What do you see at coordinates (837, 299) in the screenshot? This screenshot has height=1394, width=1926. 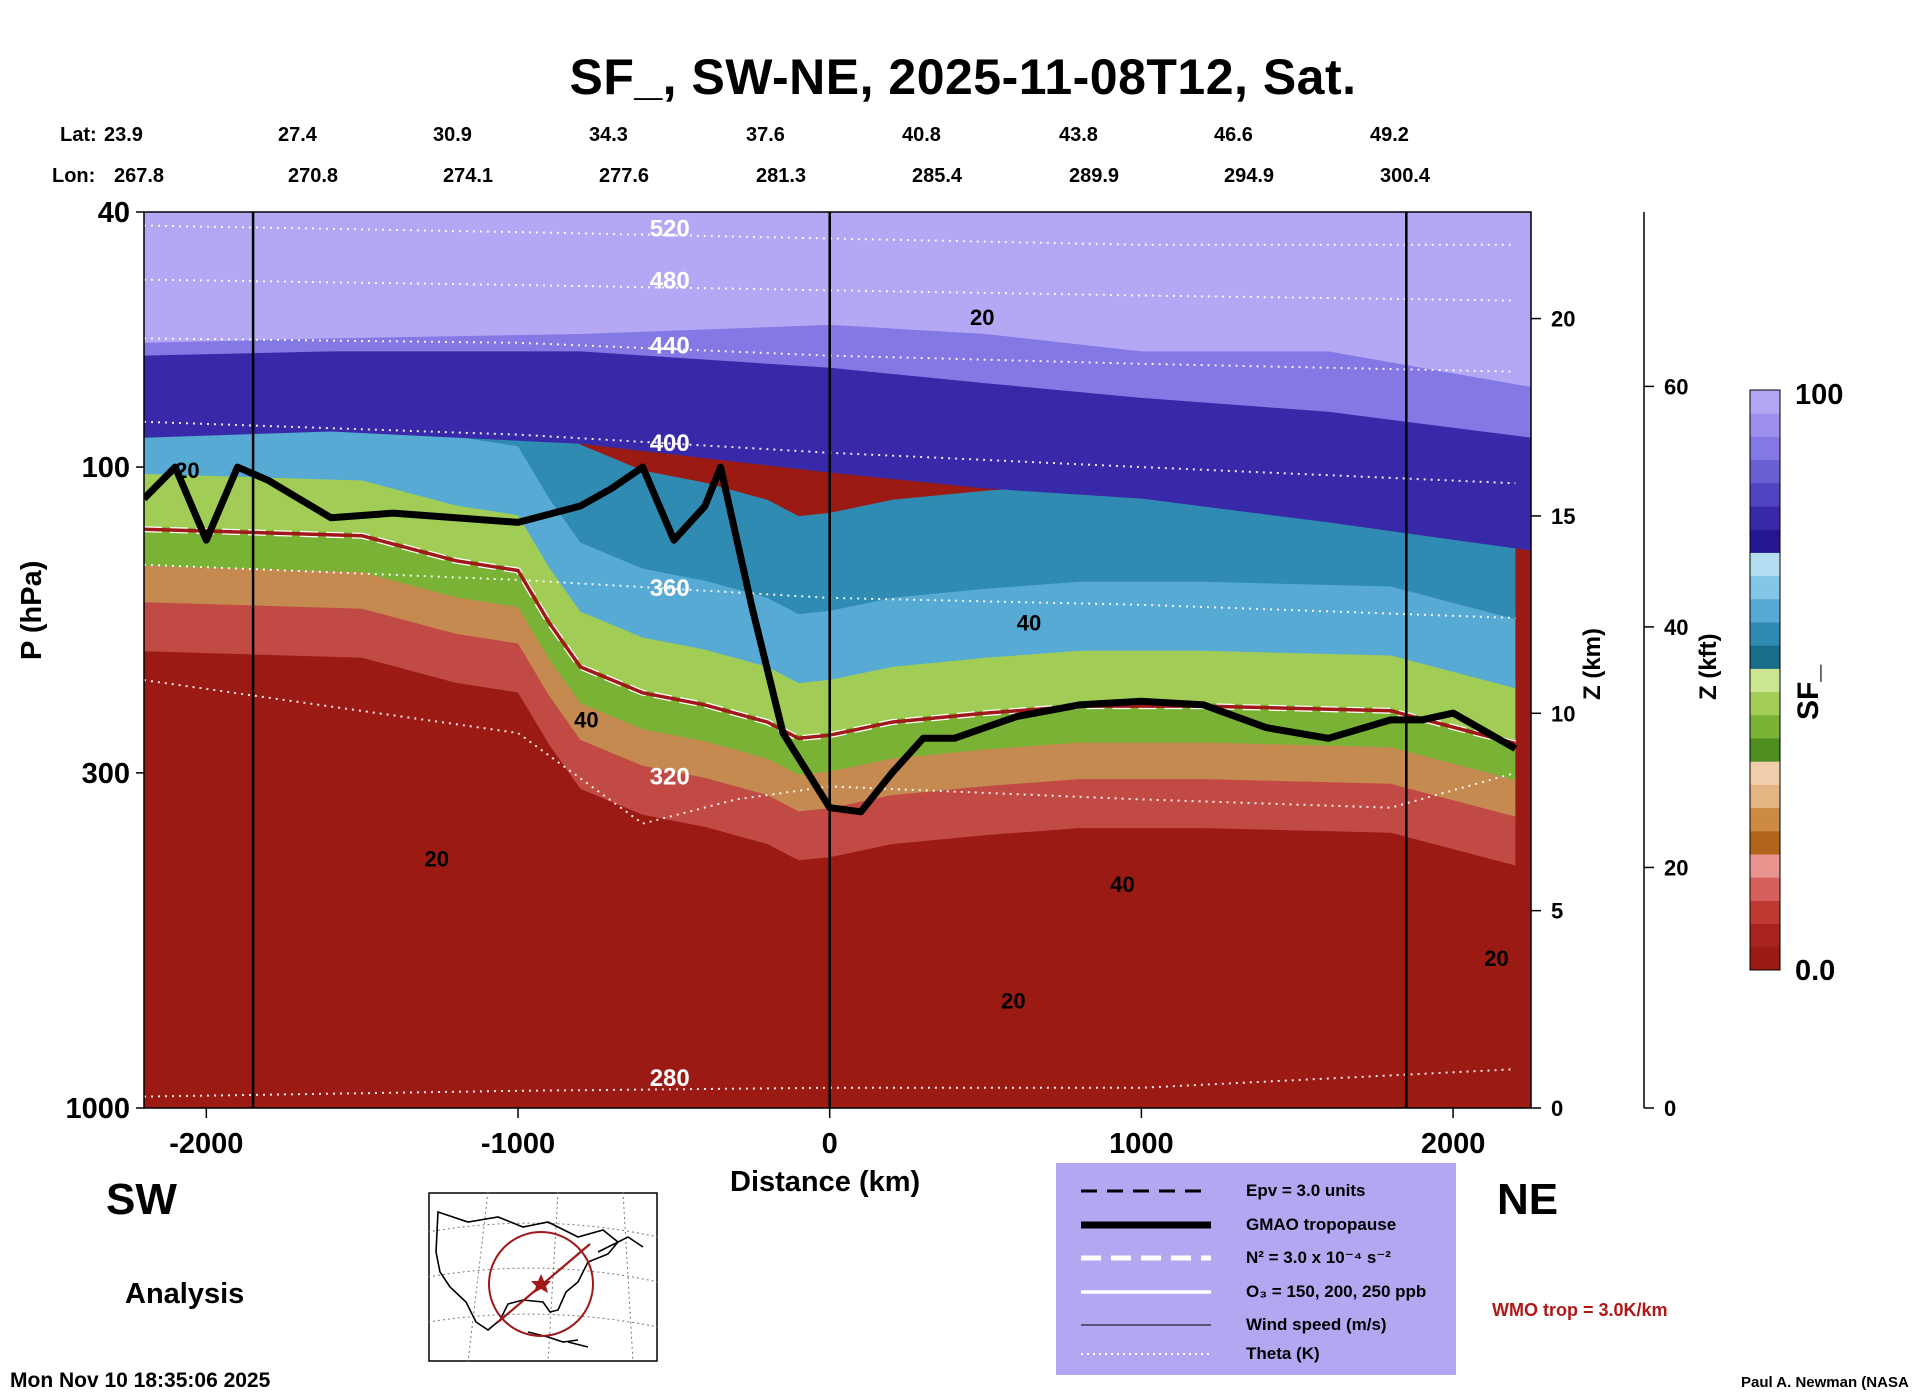 I see `field-upper-purple` at bounding box center [837, 299].